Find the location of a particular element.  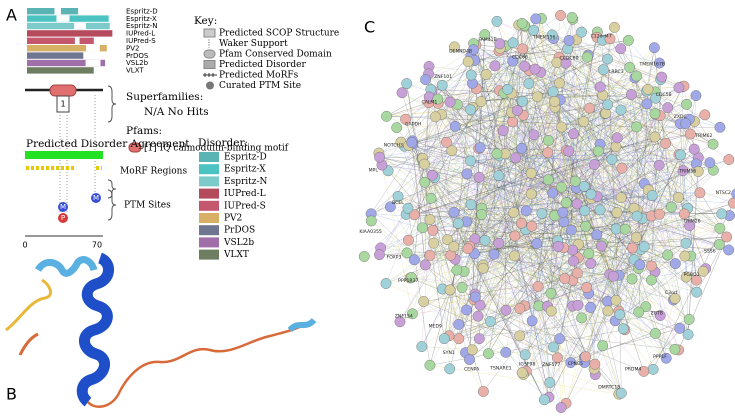

pfam-motif: [1] IQ calmodulin-binding motif is located at coordinates (216, 149).